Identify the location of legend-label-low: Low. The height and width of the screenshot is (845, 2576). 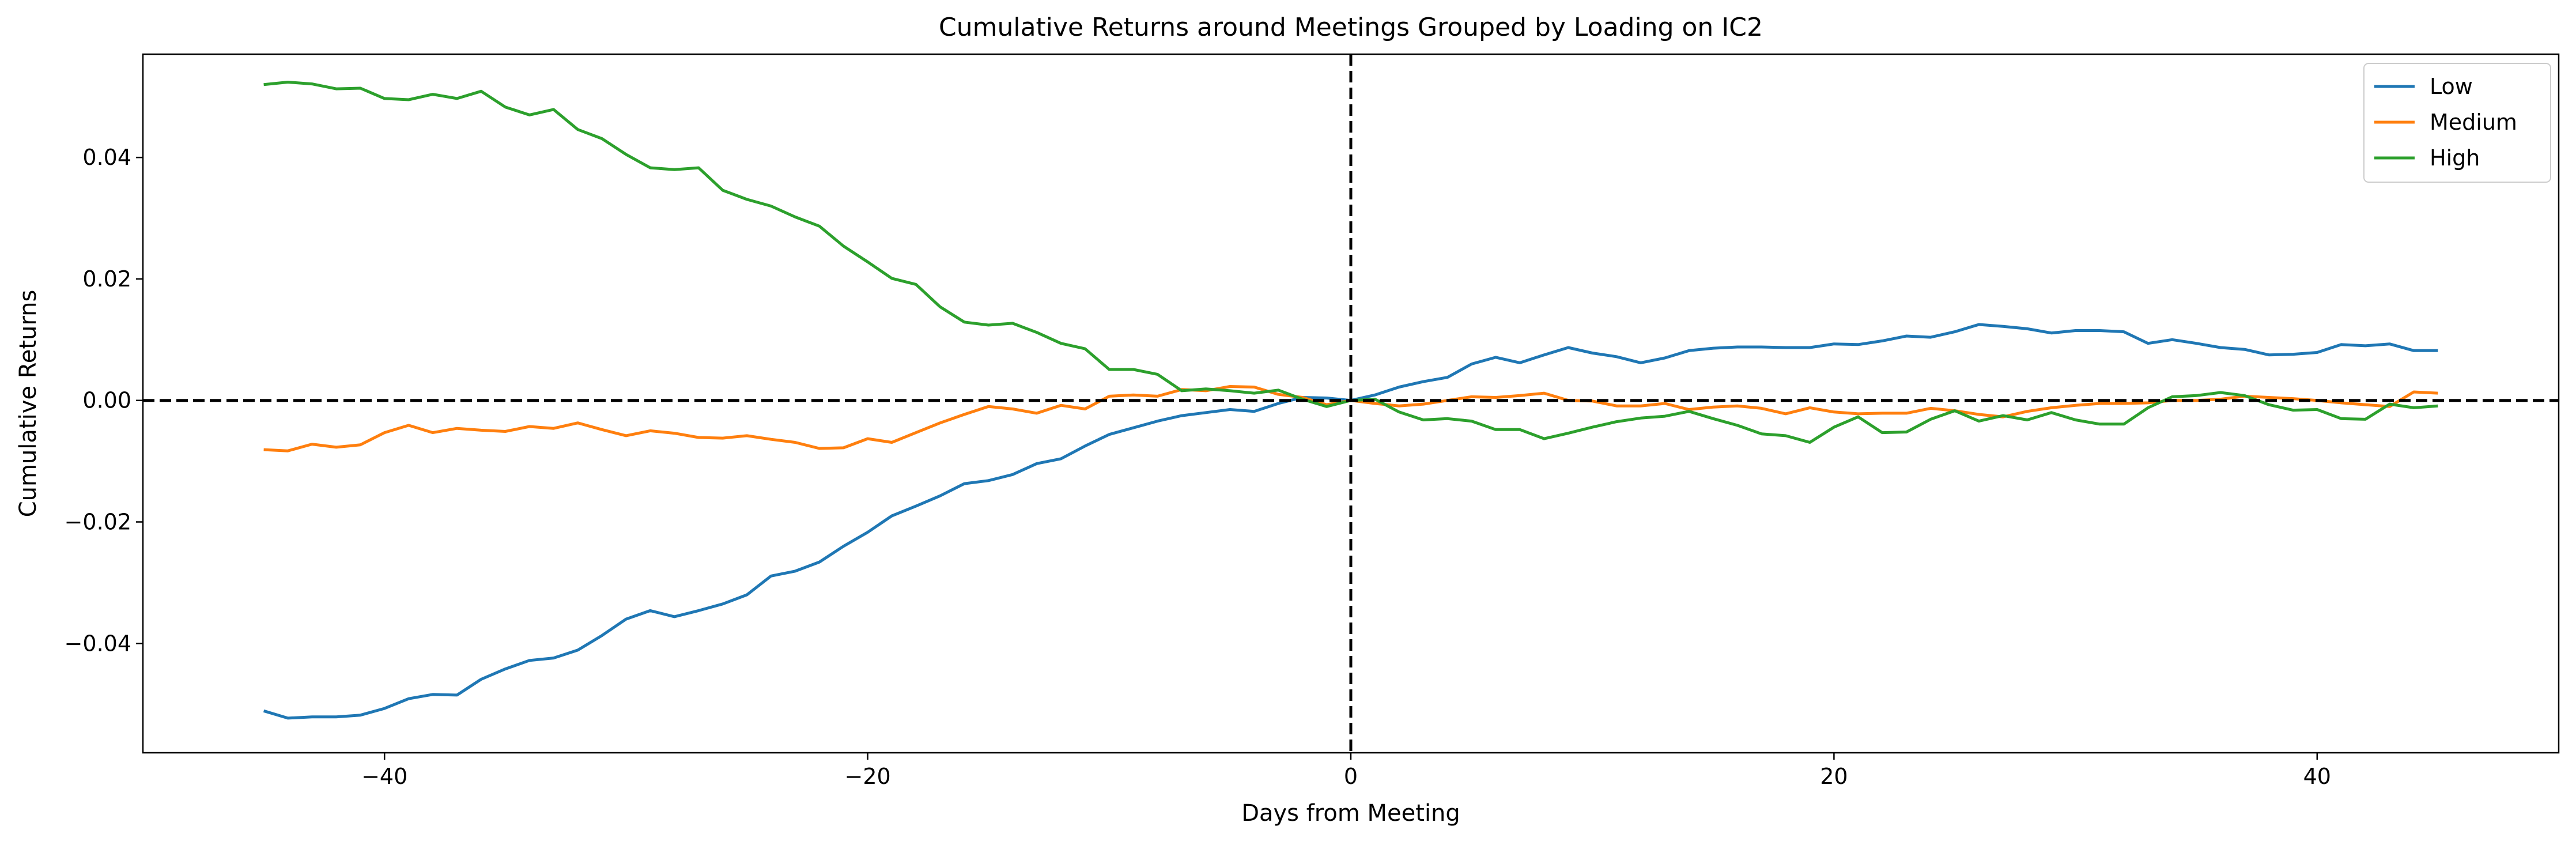
(2451, 86).